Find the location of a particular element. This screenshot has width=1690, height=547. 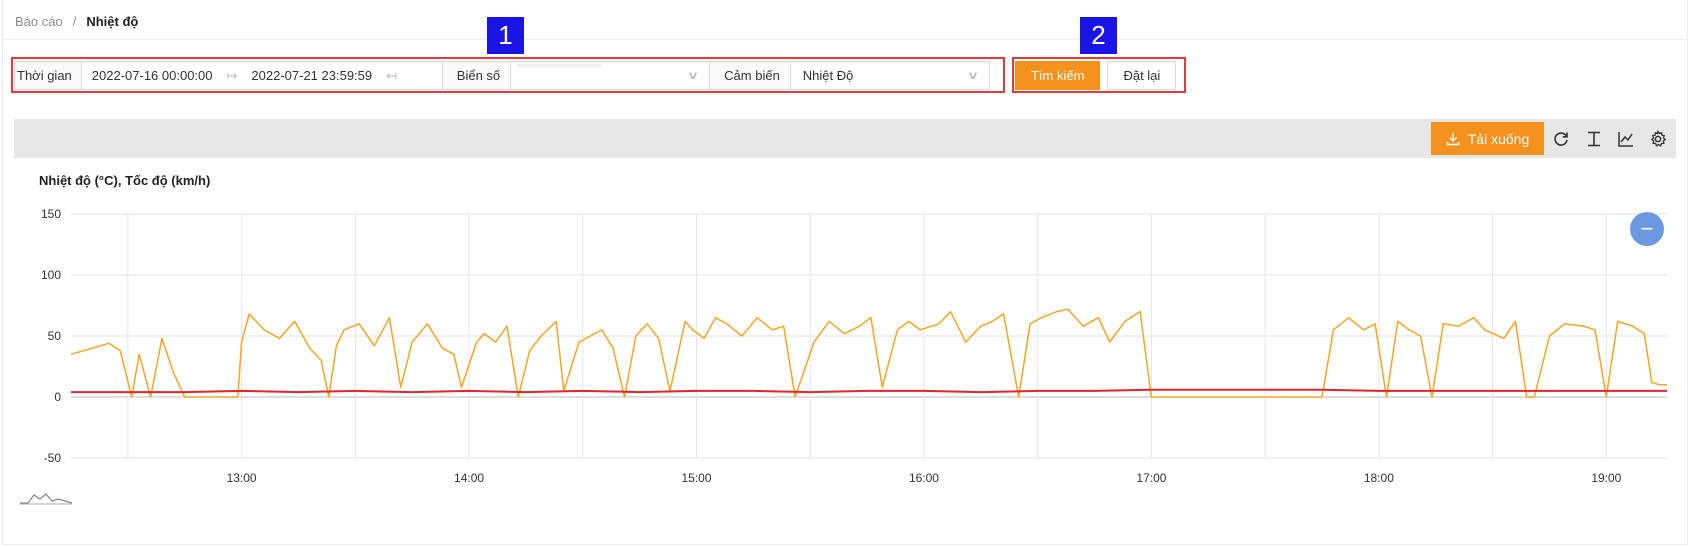

search-button: Tìm kiếm is located at coordinates (1058, 75).